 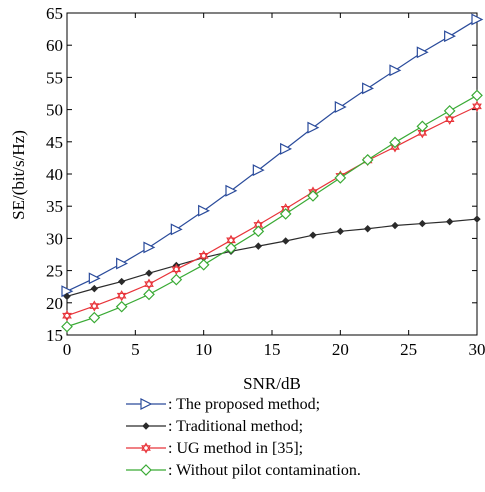 What do you see at coordinates (54, 206) in the screenshot?
I see `y-tick-label: 35` at bounding box center [54, 206].